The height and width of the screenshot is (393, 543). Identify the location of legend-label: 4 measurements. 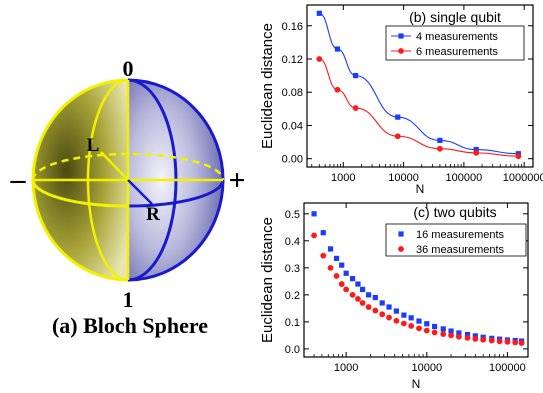
(457, 37).